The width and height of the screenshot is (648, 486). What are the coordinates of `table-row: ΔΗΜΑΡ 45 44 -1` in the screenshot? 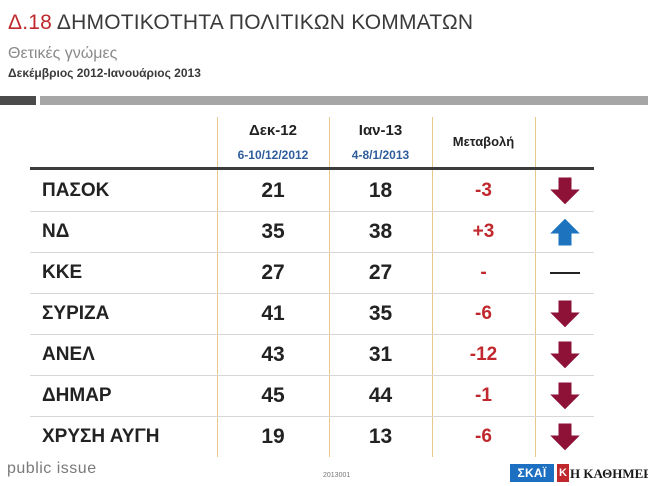 It's located at (312, 395).